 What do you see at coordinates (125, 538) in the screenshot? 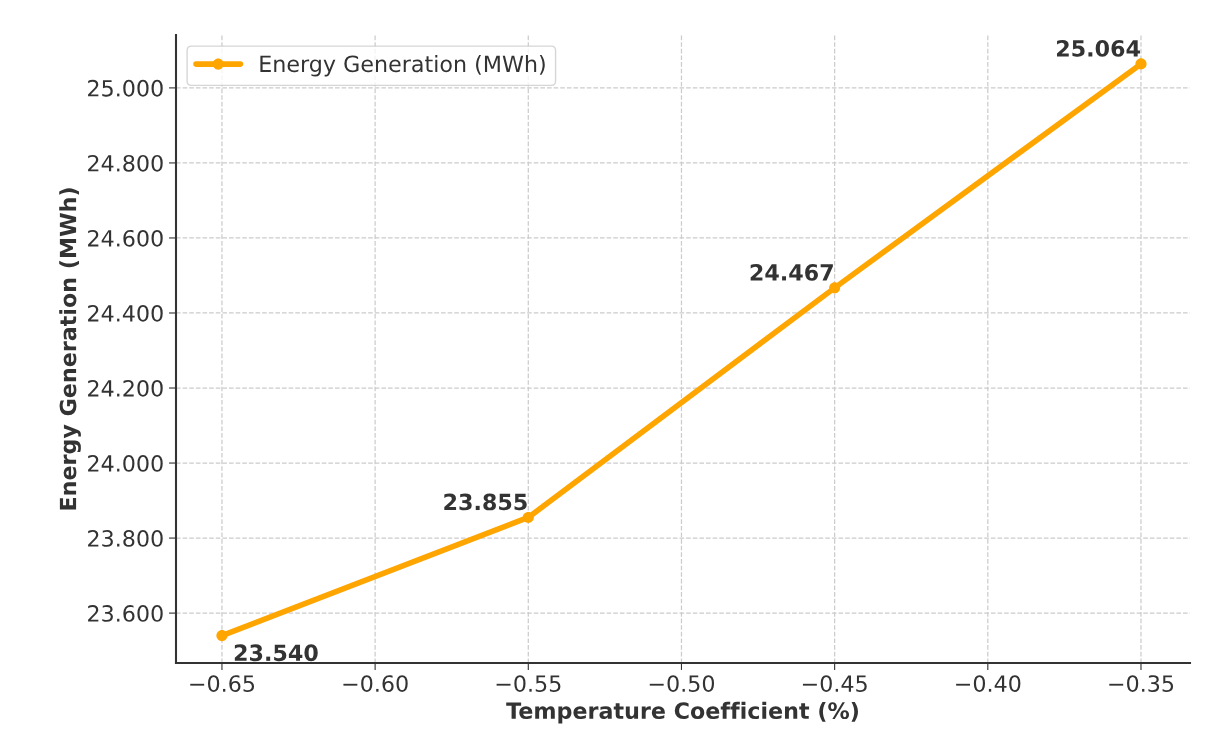
I see `y-tick-label: 23.800` at bounding box center [125, 538].